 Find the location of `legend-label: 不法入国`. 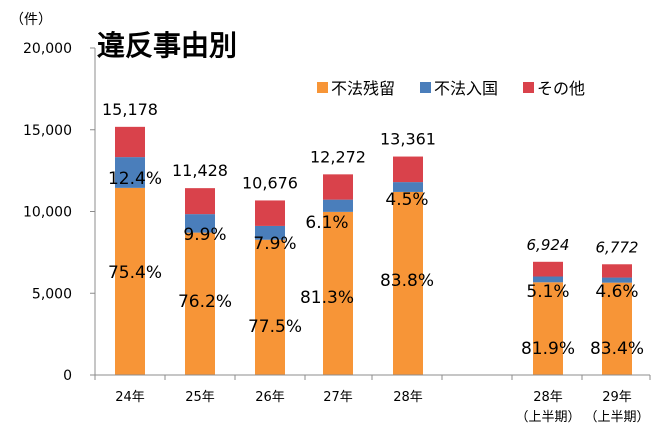

legend-label: 不法入国 is located at coordinates (466, 88).